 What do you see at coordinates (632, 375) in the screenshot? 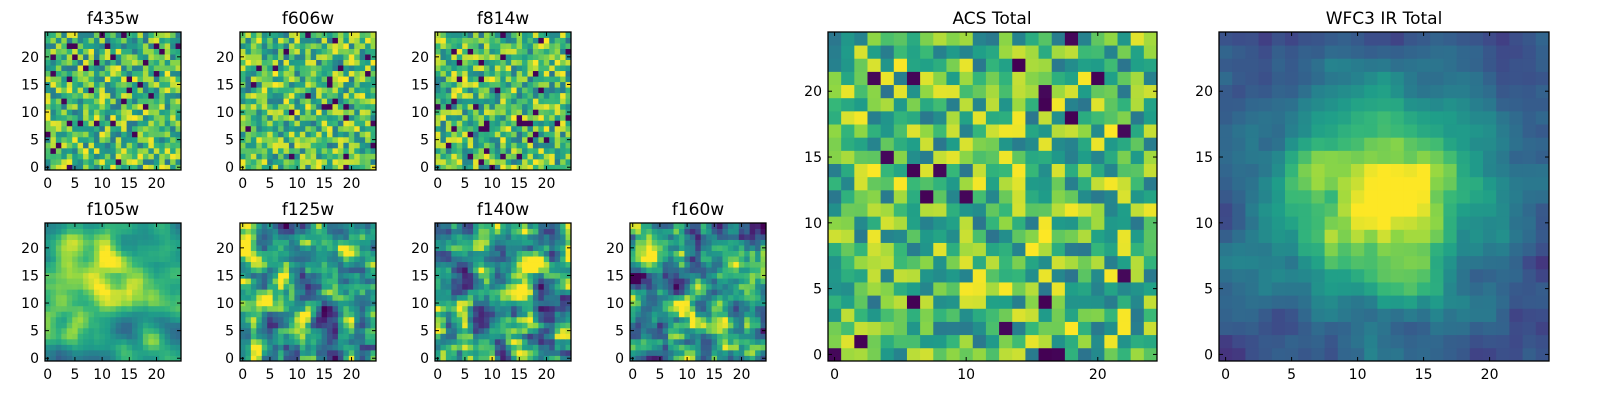
I see `x-tick-label: 0` at bounding box center [632, 375].